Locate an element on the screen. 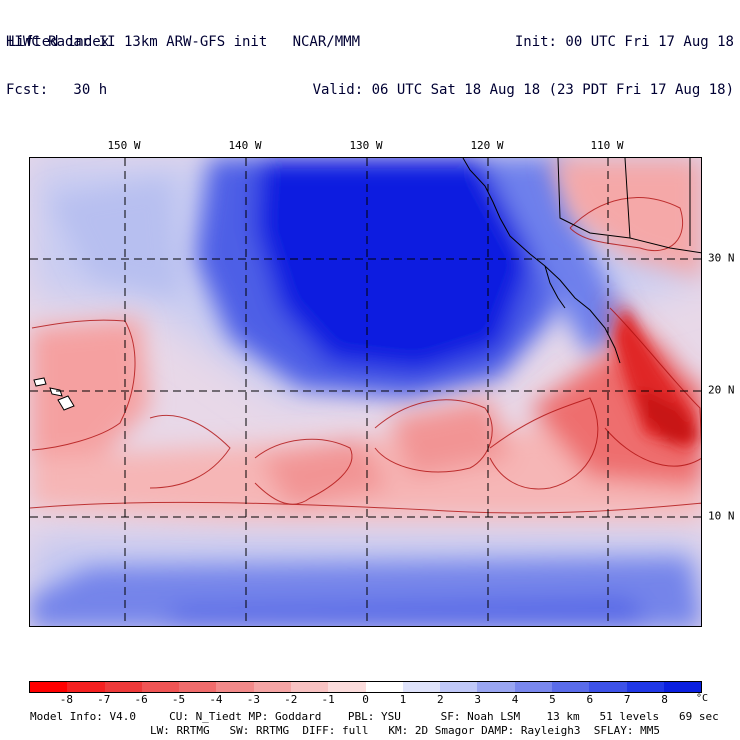 This screenshot has width=740, height=740. color-scale-tick-label: 6 is located at coordinates (590, 699).